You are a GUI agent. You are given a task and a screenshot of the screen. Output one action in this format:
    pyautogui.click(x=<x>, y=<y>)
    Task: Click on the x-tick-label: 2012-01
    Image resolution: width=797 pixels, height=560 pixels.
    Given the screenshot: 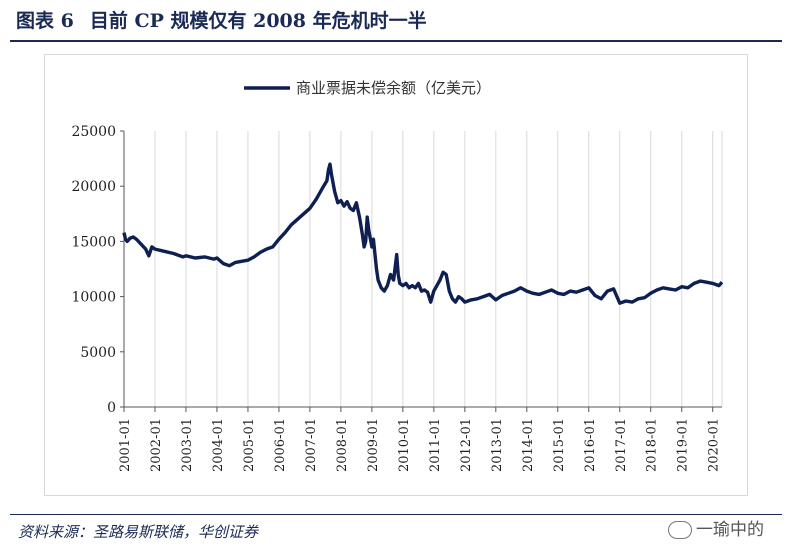 What is the action you would take?
    pyautogui.click(x=466, y=445)
    